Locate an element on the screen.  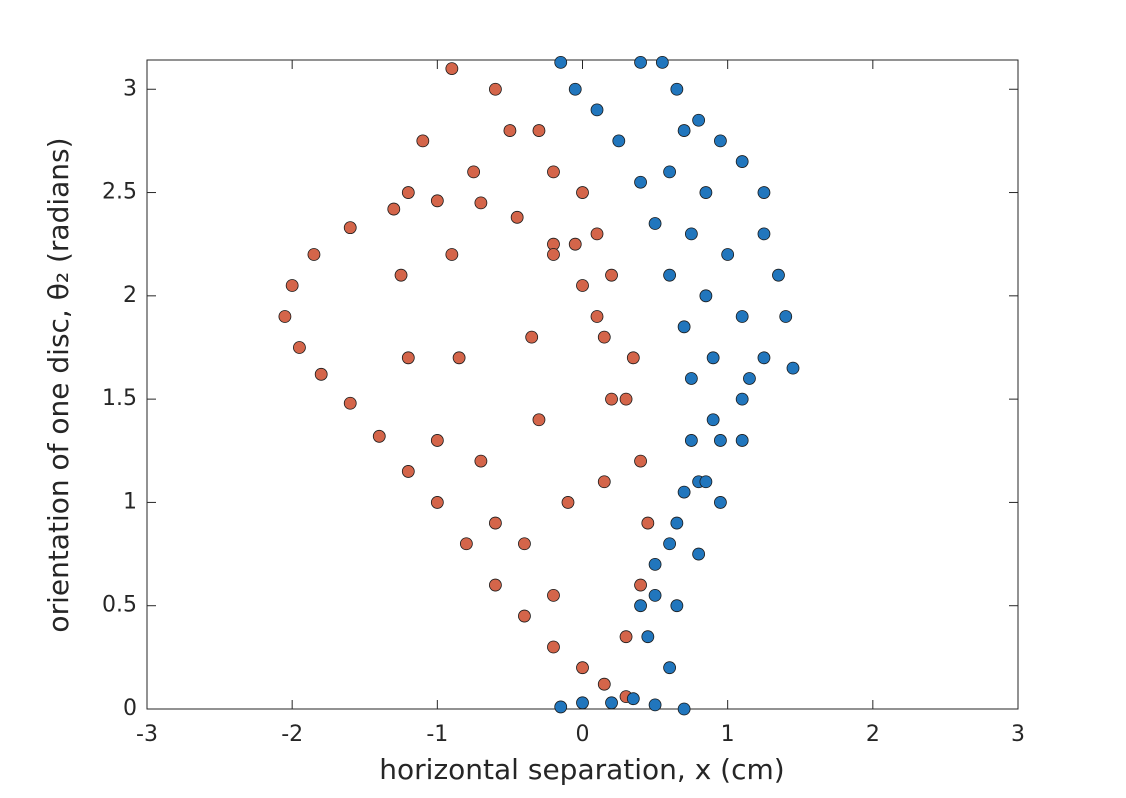
y-axis-label: orientation of one disc, θ₂ (radians) is located at coordinates (58, 384).